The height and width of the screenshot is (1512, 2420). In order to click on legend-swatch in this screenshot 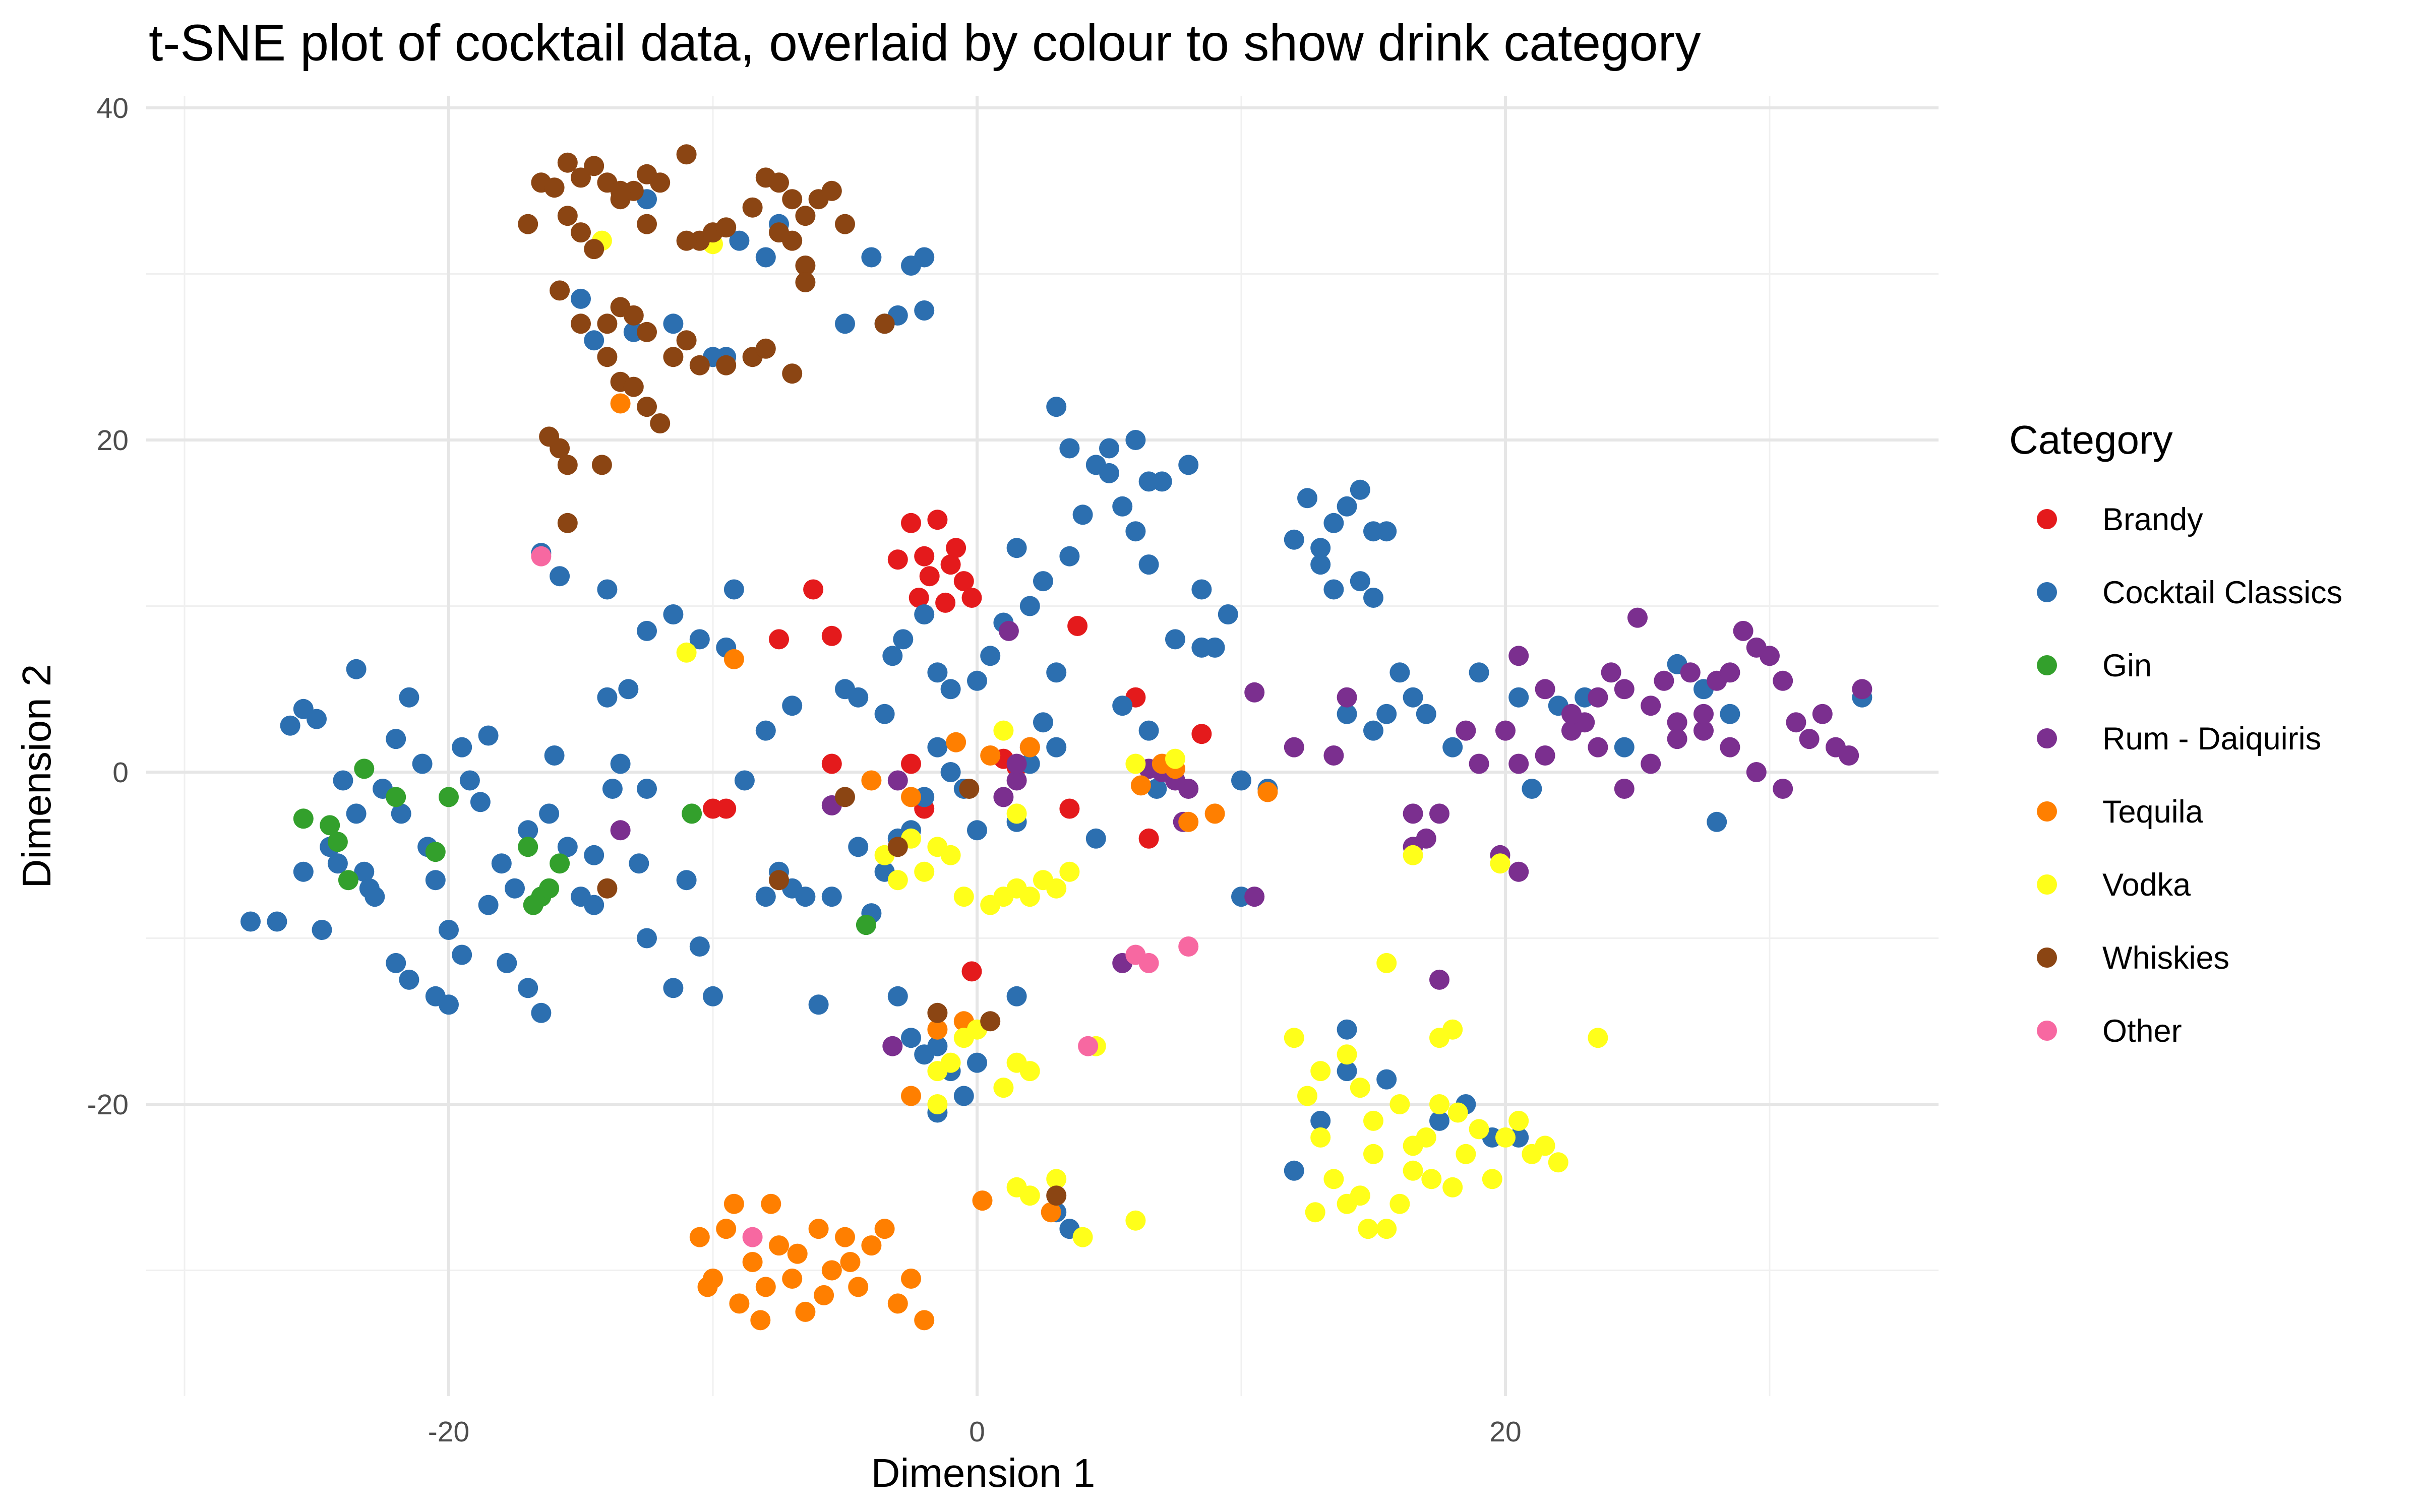, I will do `click(2047, 811)`.